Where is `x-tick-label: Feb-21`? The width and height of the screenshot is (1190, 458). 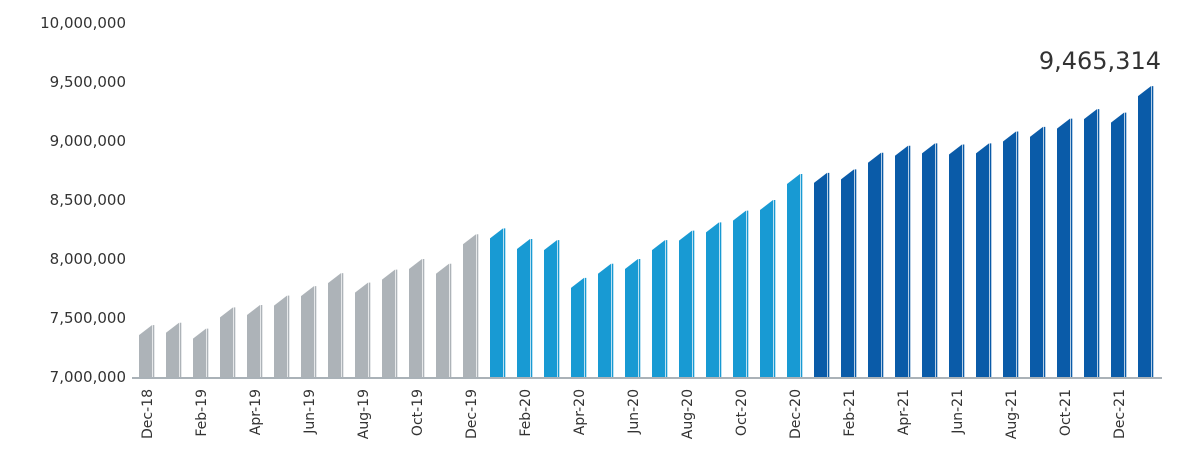 x-tick-label: Feb-21 is located at coordinates (850, 413).